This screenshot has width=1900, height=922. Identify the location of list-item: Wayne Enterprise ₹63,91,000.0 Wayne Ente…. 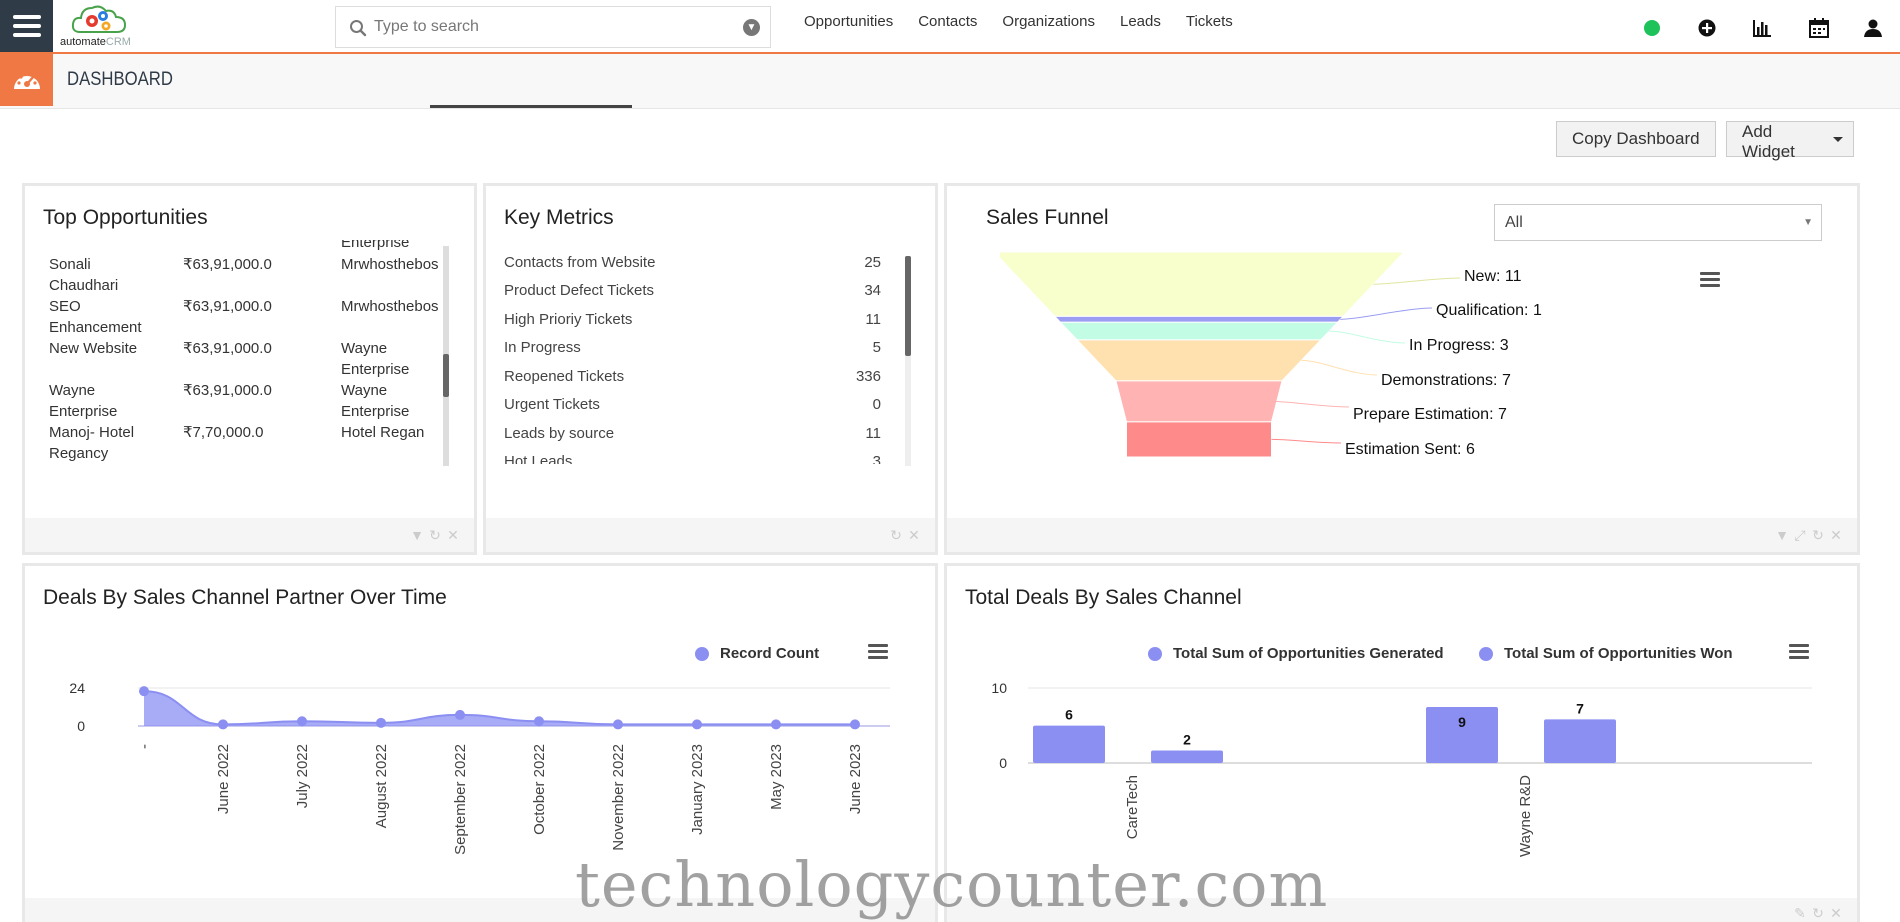
(229, 401).